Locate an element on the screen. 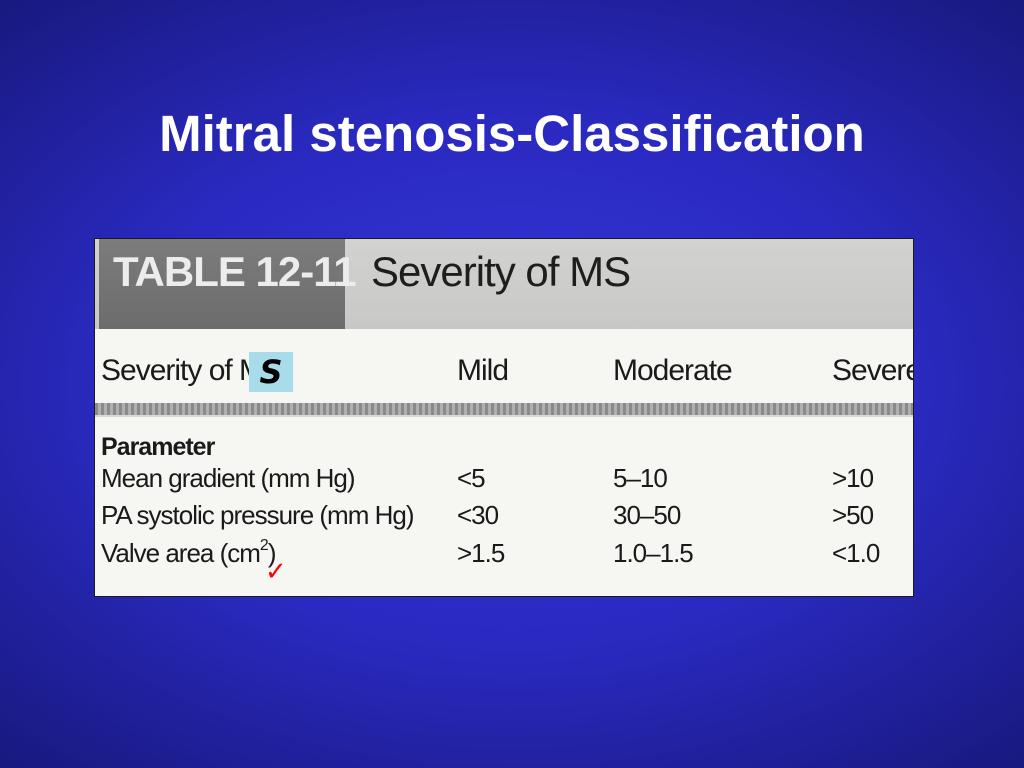 Image resolution: width=1024 pixels, height=768 pixels. table-label-box: TABLE 12-11 is located at coordinates (228, 284).